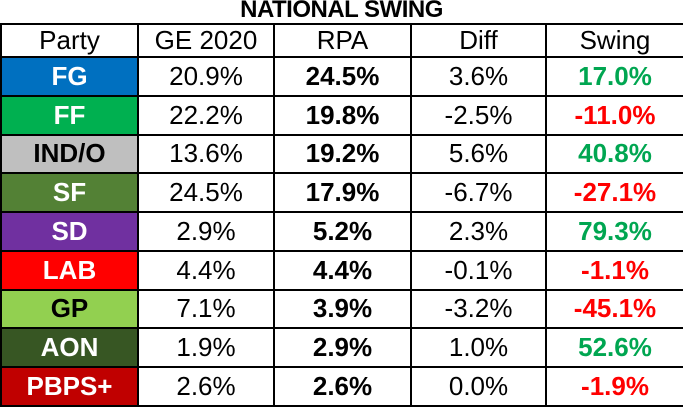 The width and height of the screenshot is (683, 407). Describe the element at coordinates (206, 154) in the screenshot. I see `ge2020-cell: 13.6%` at that location.